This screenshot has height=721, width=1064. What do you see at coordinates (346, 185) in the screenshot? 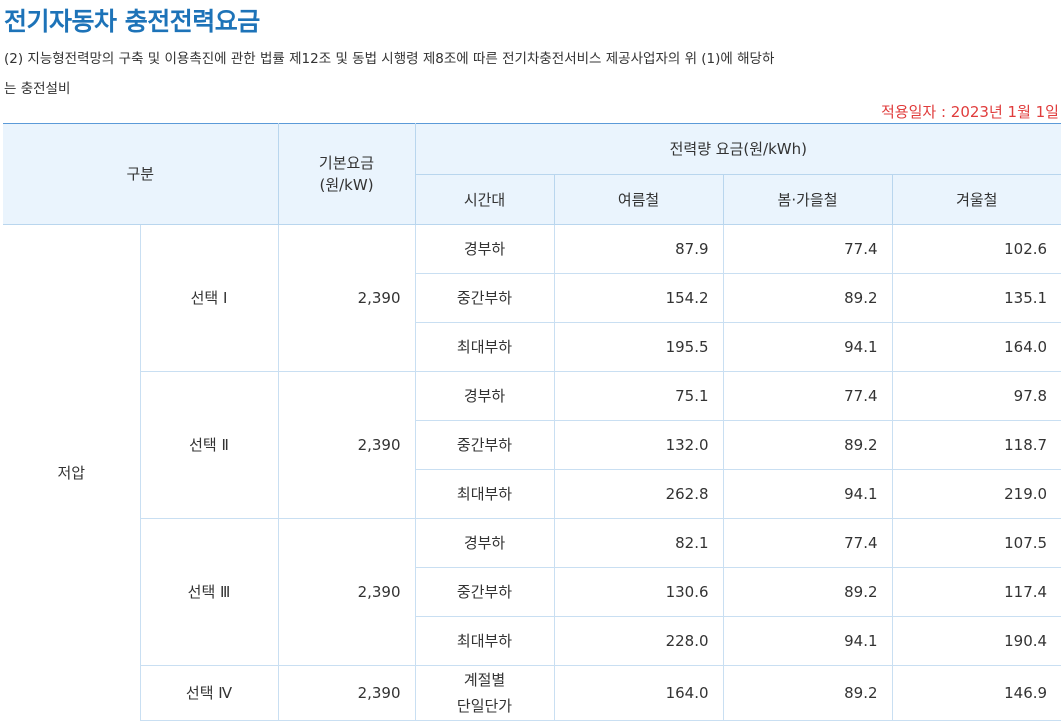
I see `header-base-rate-unit: (원/kW)` at bounding box center [346, 185].